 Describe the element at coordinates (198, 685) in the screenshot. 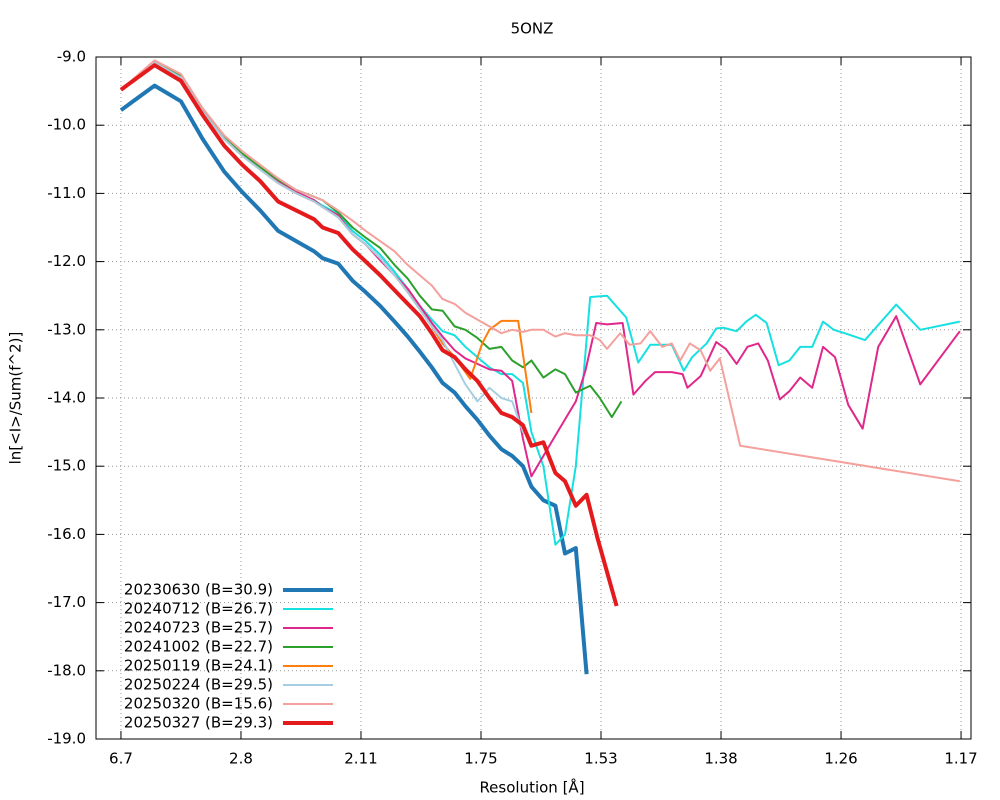

I see `legend-label: 20250224 (B=29.5)` at that location.